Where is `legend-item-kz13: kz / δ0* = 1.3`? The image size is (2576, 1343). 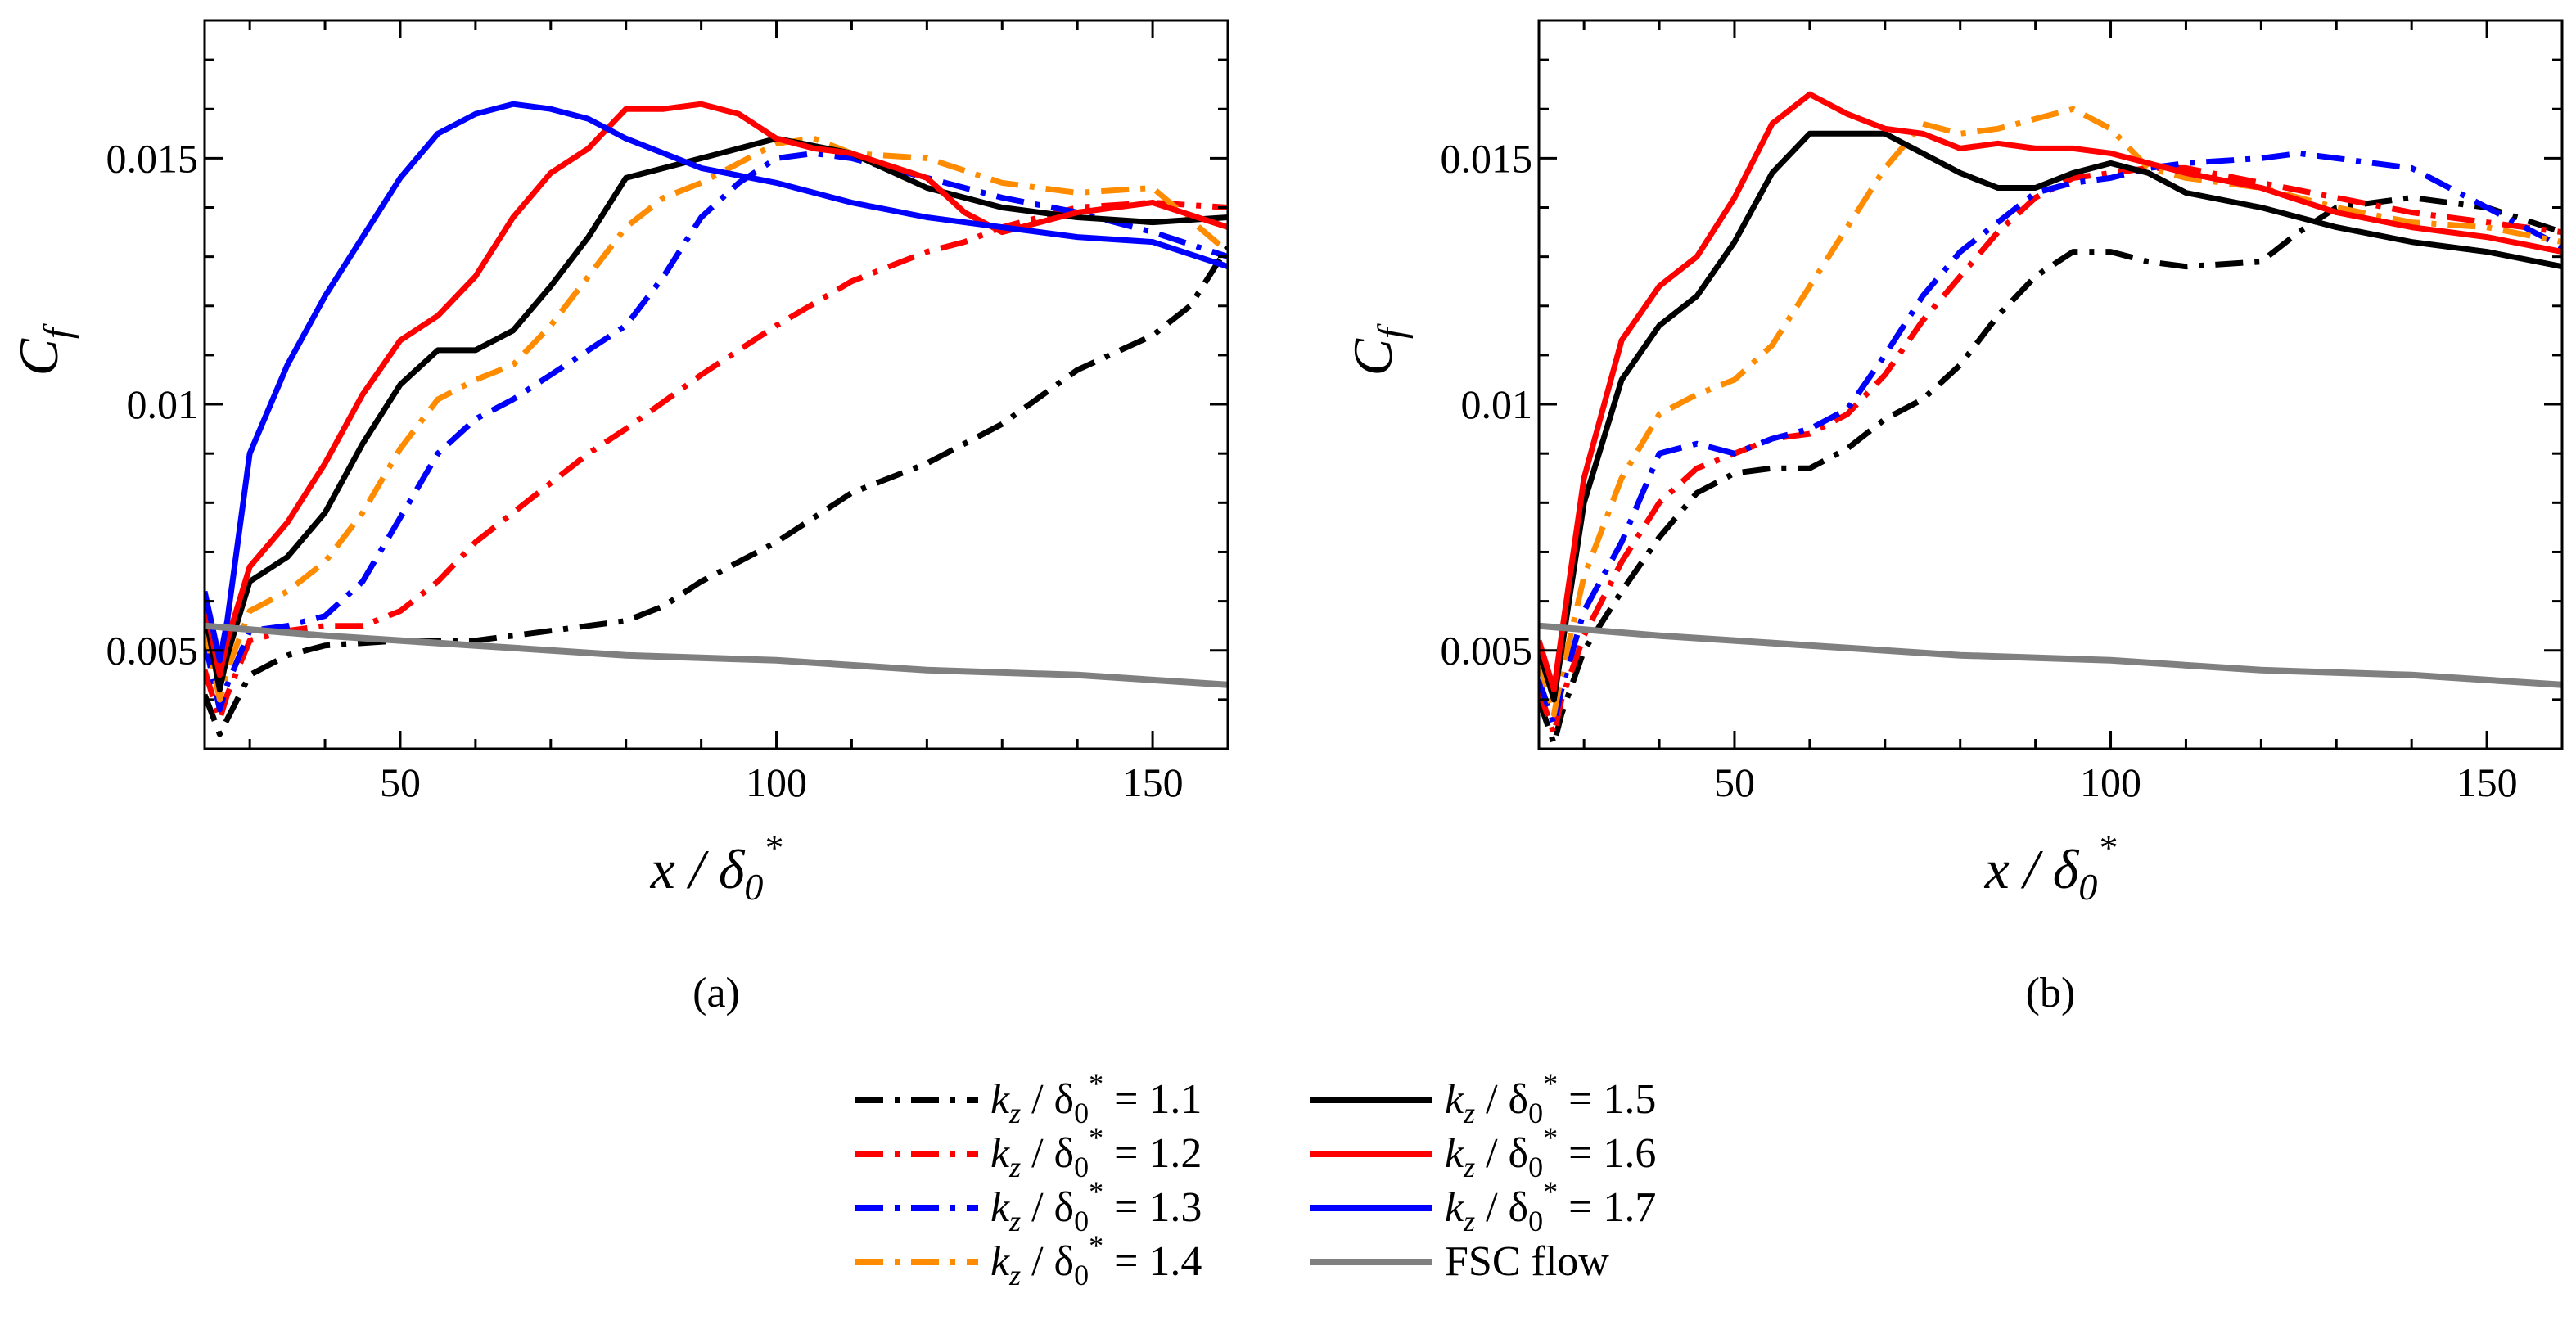 legend-item-kz13: kz / δ0* = 1.3 is located at coordinates (1028, 1206).